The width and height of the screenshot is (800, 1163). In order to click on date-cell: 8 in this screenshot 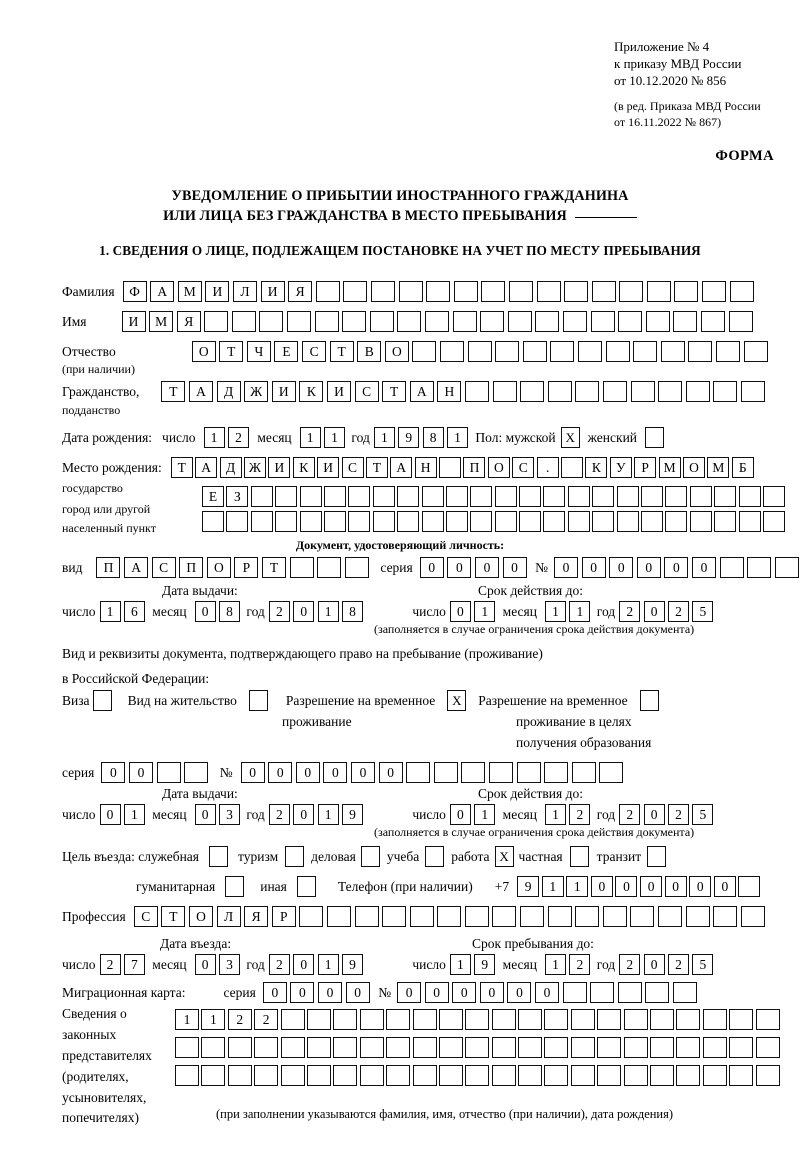, I will do `click(352, 611)`.